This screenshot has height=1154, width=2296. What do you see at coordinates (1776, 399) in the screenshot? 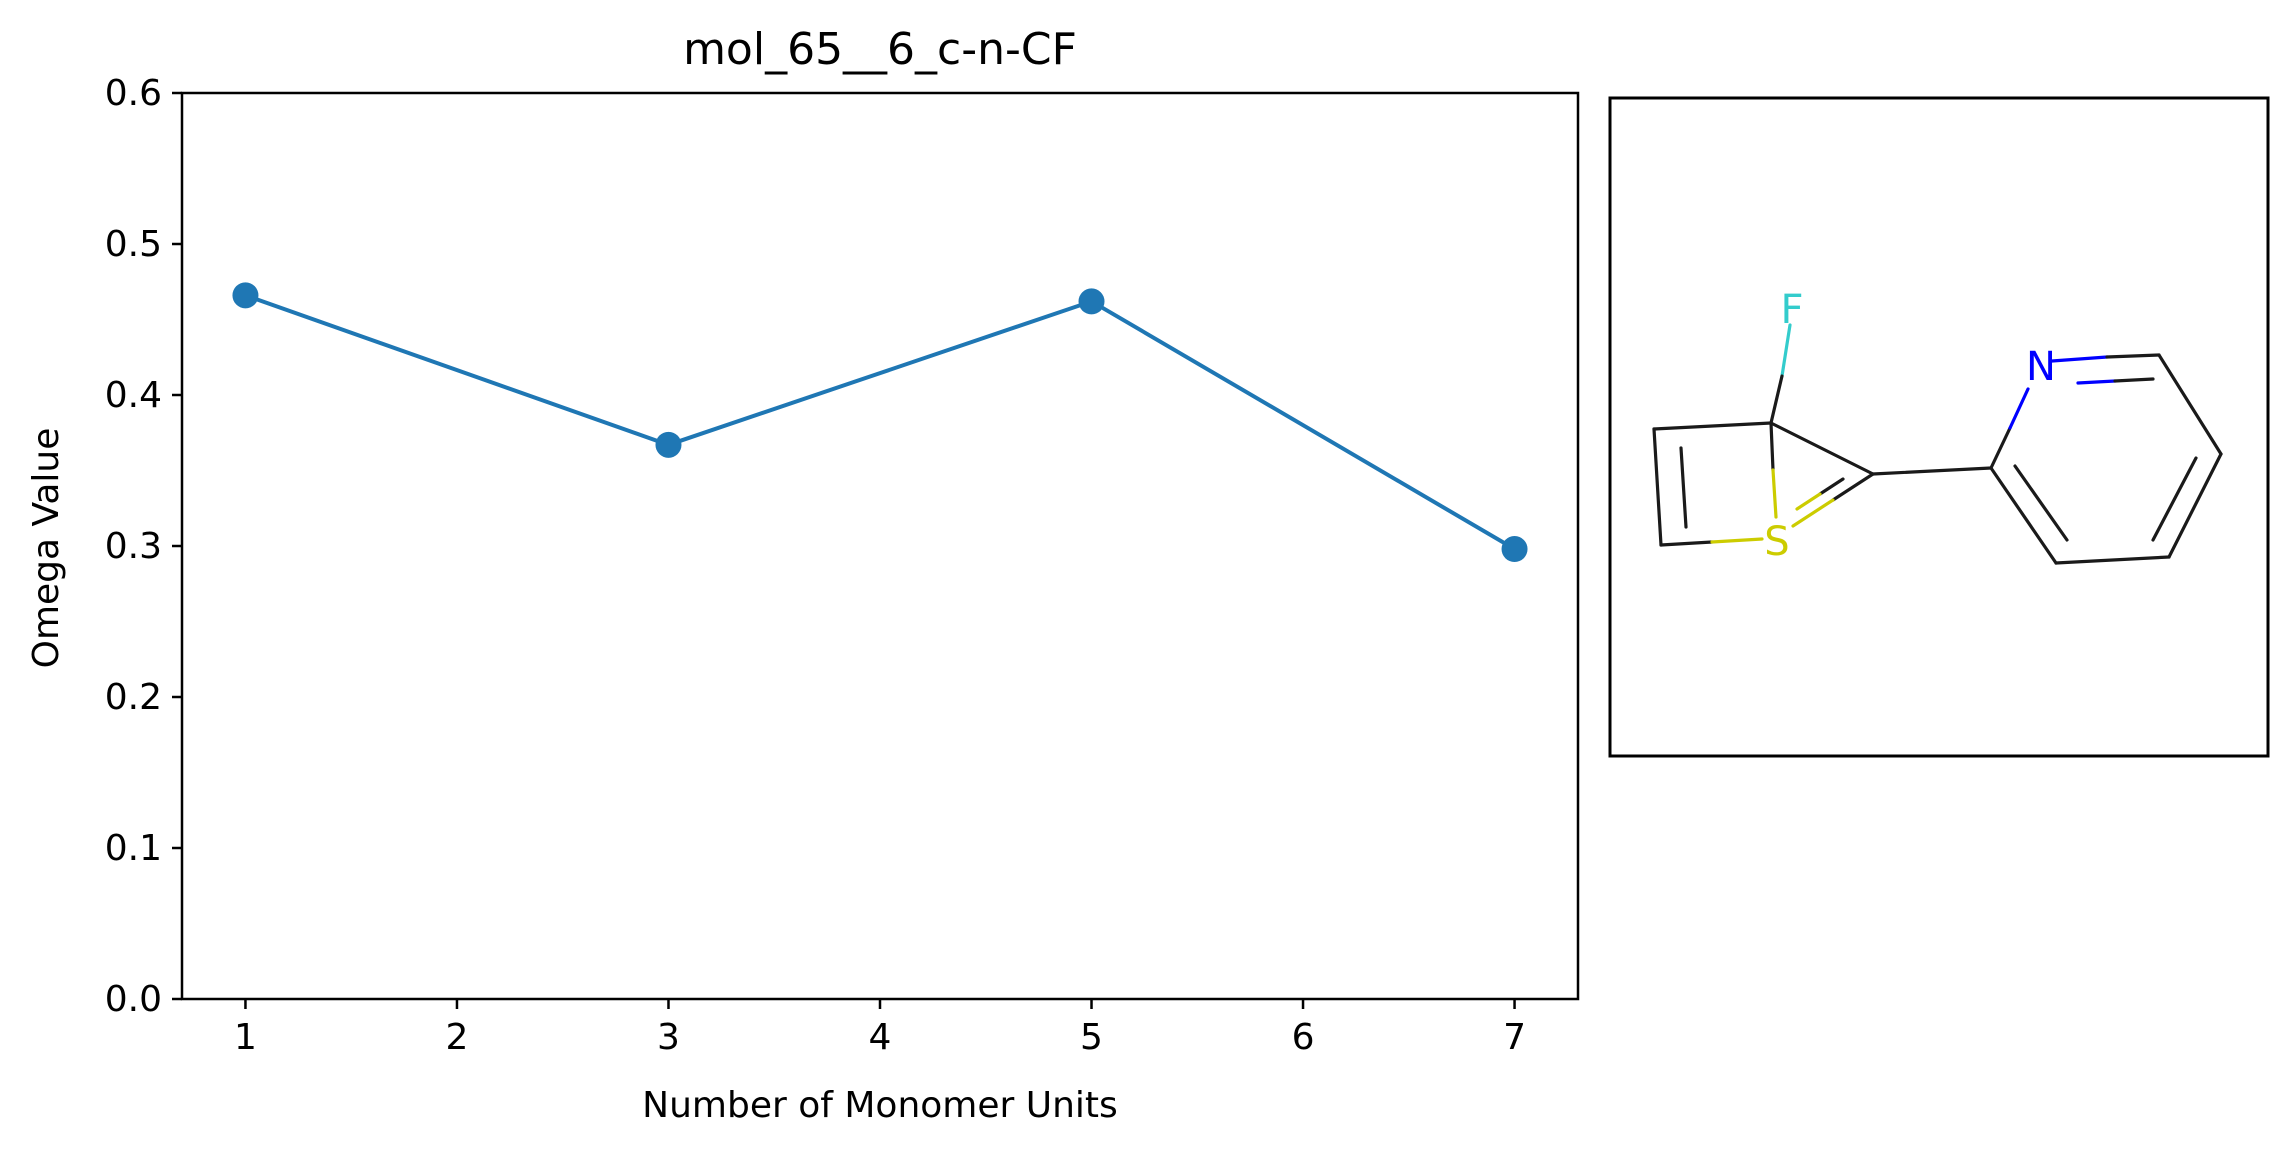
I see `bond-f-c-carbon-half` at bounding box center [1776, 399].